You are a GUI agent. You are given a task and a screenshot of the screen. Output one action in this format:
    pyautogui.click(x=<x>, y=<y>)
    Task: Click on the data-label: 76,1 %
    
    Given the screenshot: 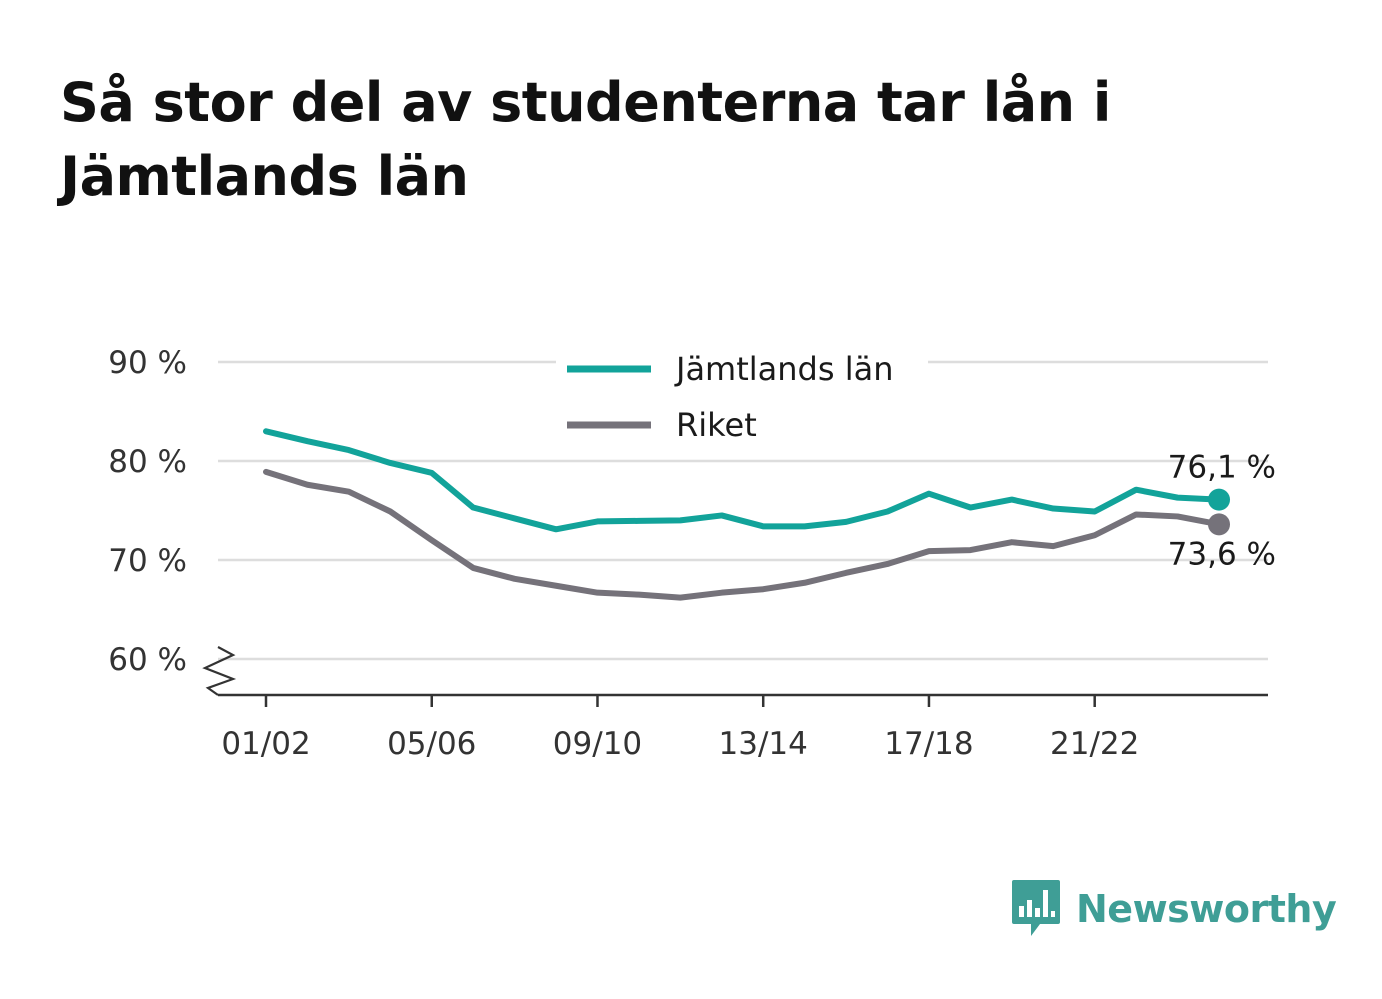 What is the action you would take?
    pyautogui.click(x=1222, y=468)
    